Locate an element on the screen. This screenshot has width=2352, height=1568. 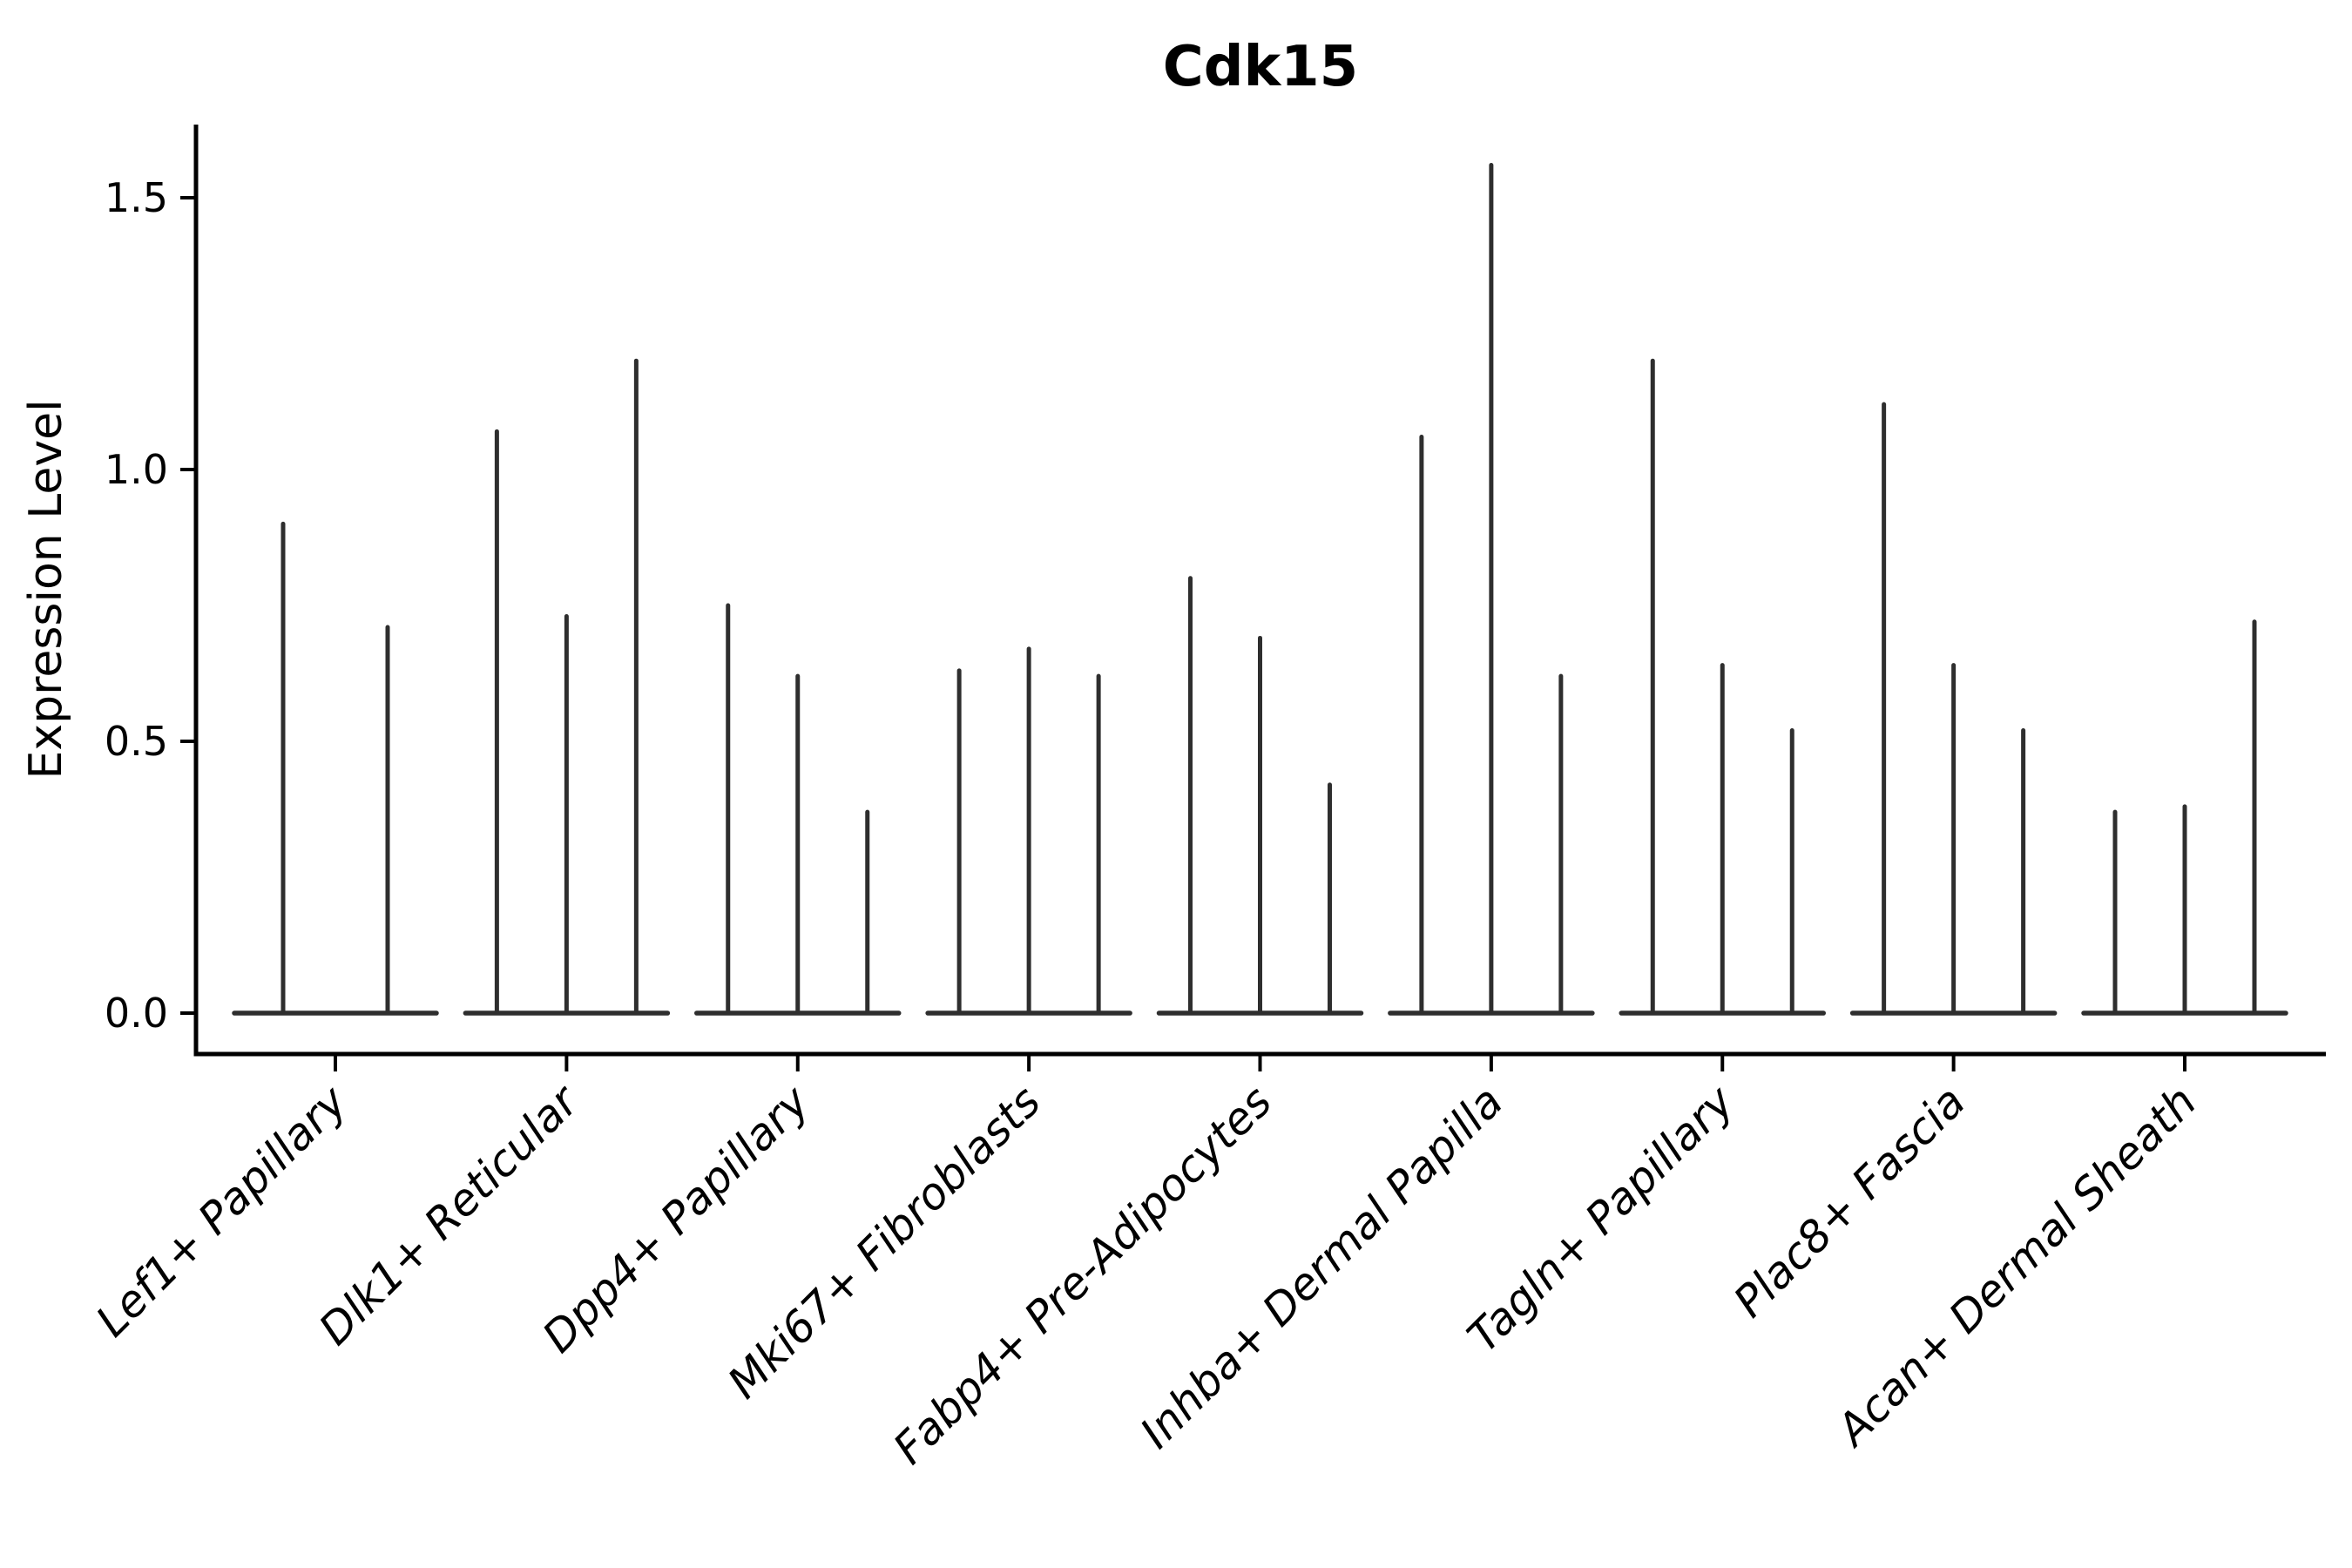
y-tick-label: 1.5 is located at coordinates (136, 198).